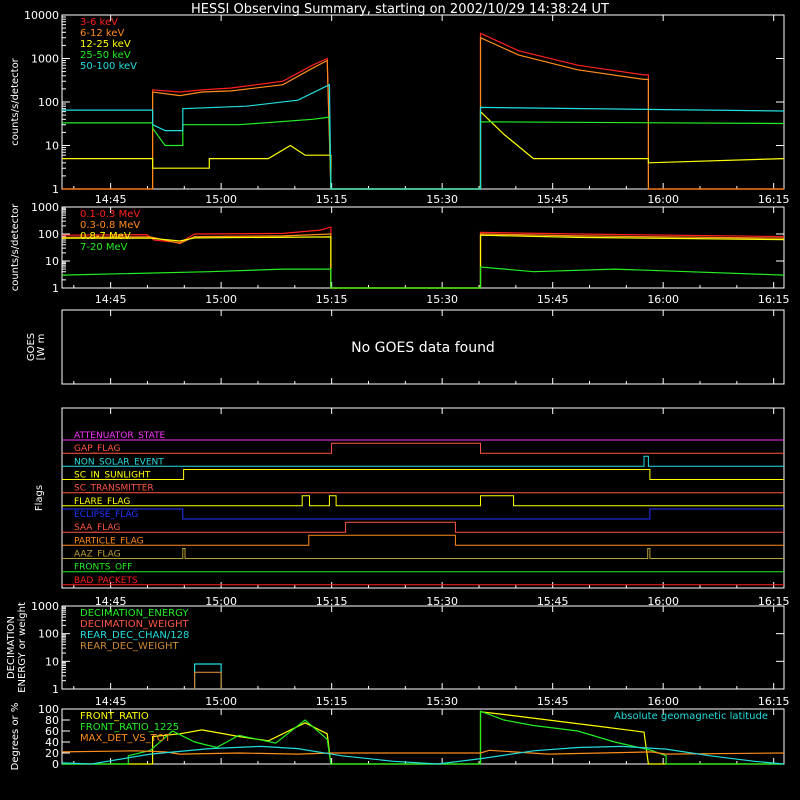 This screenshot has width=800, height=800. I want to click on y-axis-label-top: DECIMATION, so click(11, 647).